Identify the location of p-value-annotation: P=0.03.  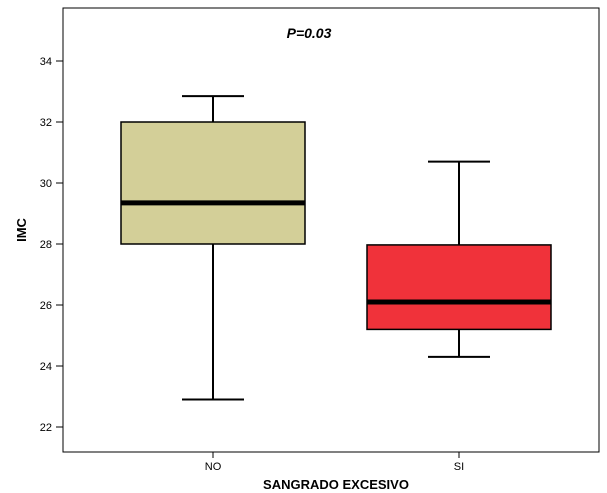
(309, 33).